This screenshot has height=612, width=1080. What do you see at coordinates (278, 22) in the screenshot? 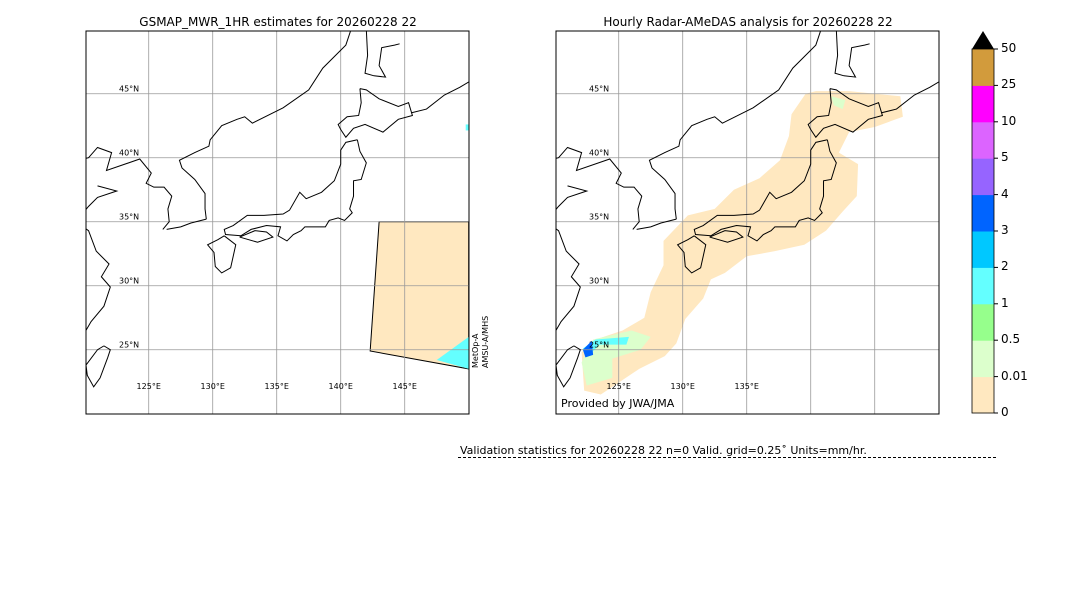
I see `left-map-title: GSMAP_MWR_1HR estimates for 20260228 22` at bounding box center [278, 22].